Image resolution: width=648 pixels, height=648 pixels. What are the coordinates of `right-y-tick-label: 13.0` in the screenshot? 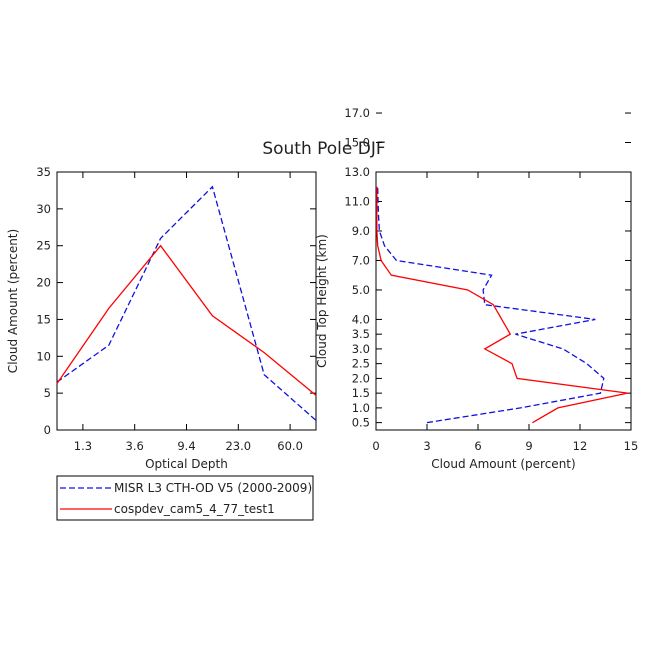 It's located at (357, 172).